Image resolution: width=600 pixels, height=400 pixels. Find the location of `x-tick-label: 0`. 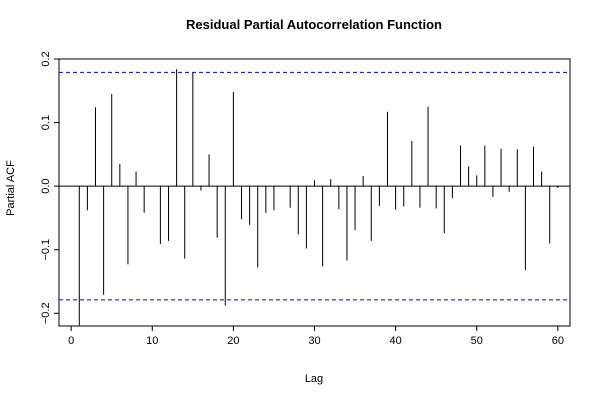

x-tick-label: 0 is located at coordinates (71, 341).